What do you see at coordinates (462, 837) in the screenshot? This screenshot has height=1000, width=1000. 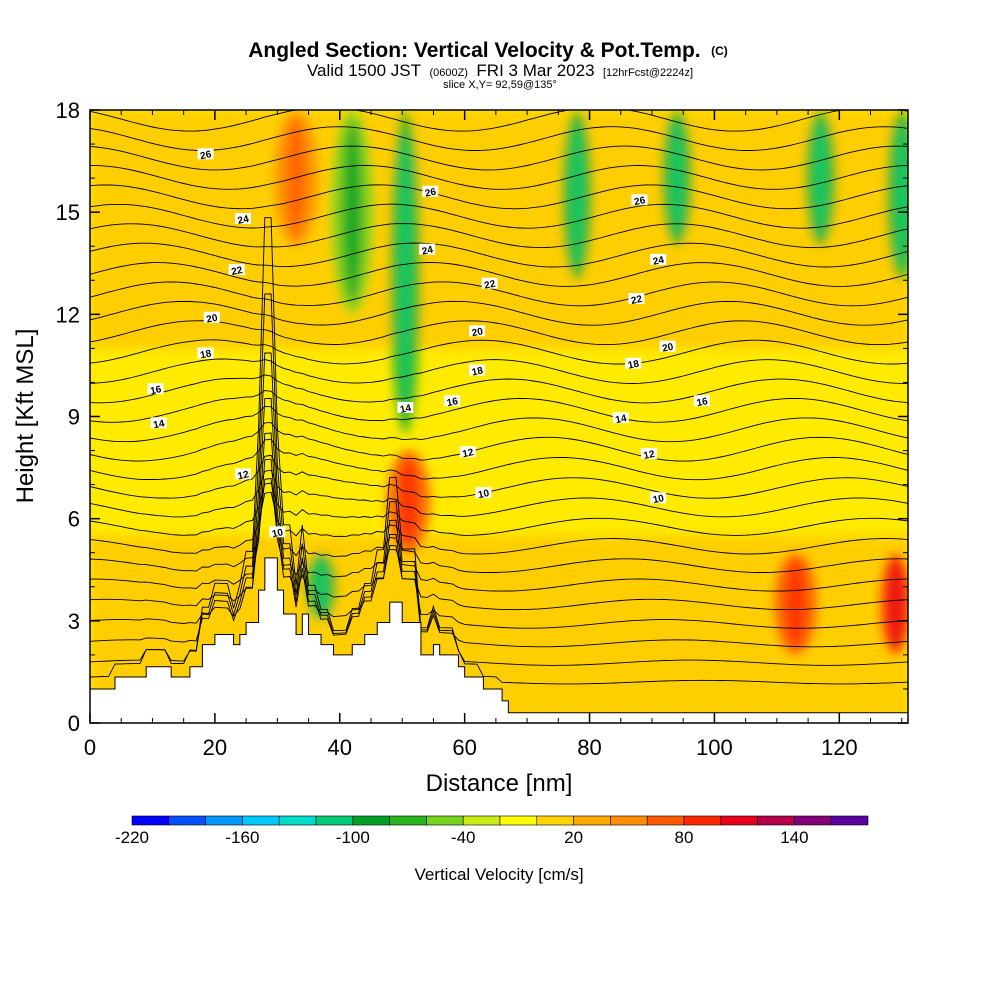 I see `colorbar-tick-labels: -220 -160 -100 -40 20 80 140` at bounding box center [462, 837].